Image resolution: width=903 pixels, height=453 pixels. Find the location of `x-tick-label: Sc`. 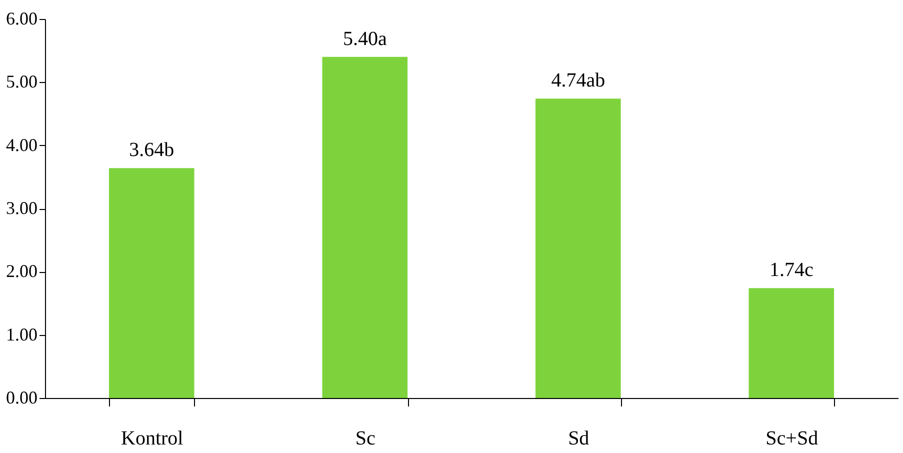

x-tick-label: Sc is located at coordinates (365, 439).